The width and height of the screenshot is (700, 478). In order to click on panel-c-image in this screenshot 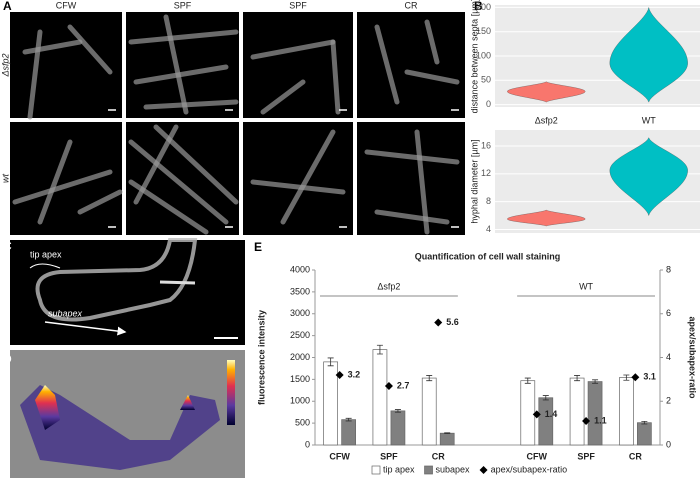, I will do `click(127, 292)`.